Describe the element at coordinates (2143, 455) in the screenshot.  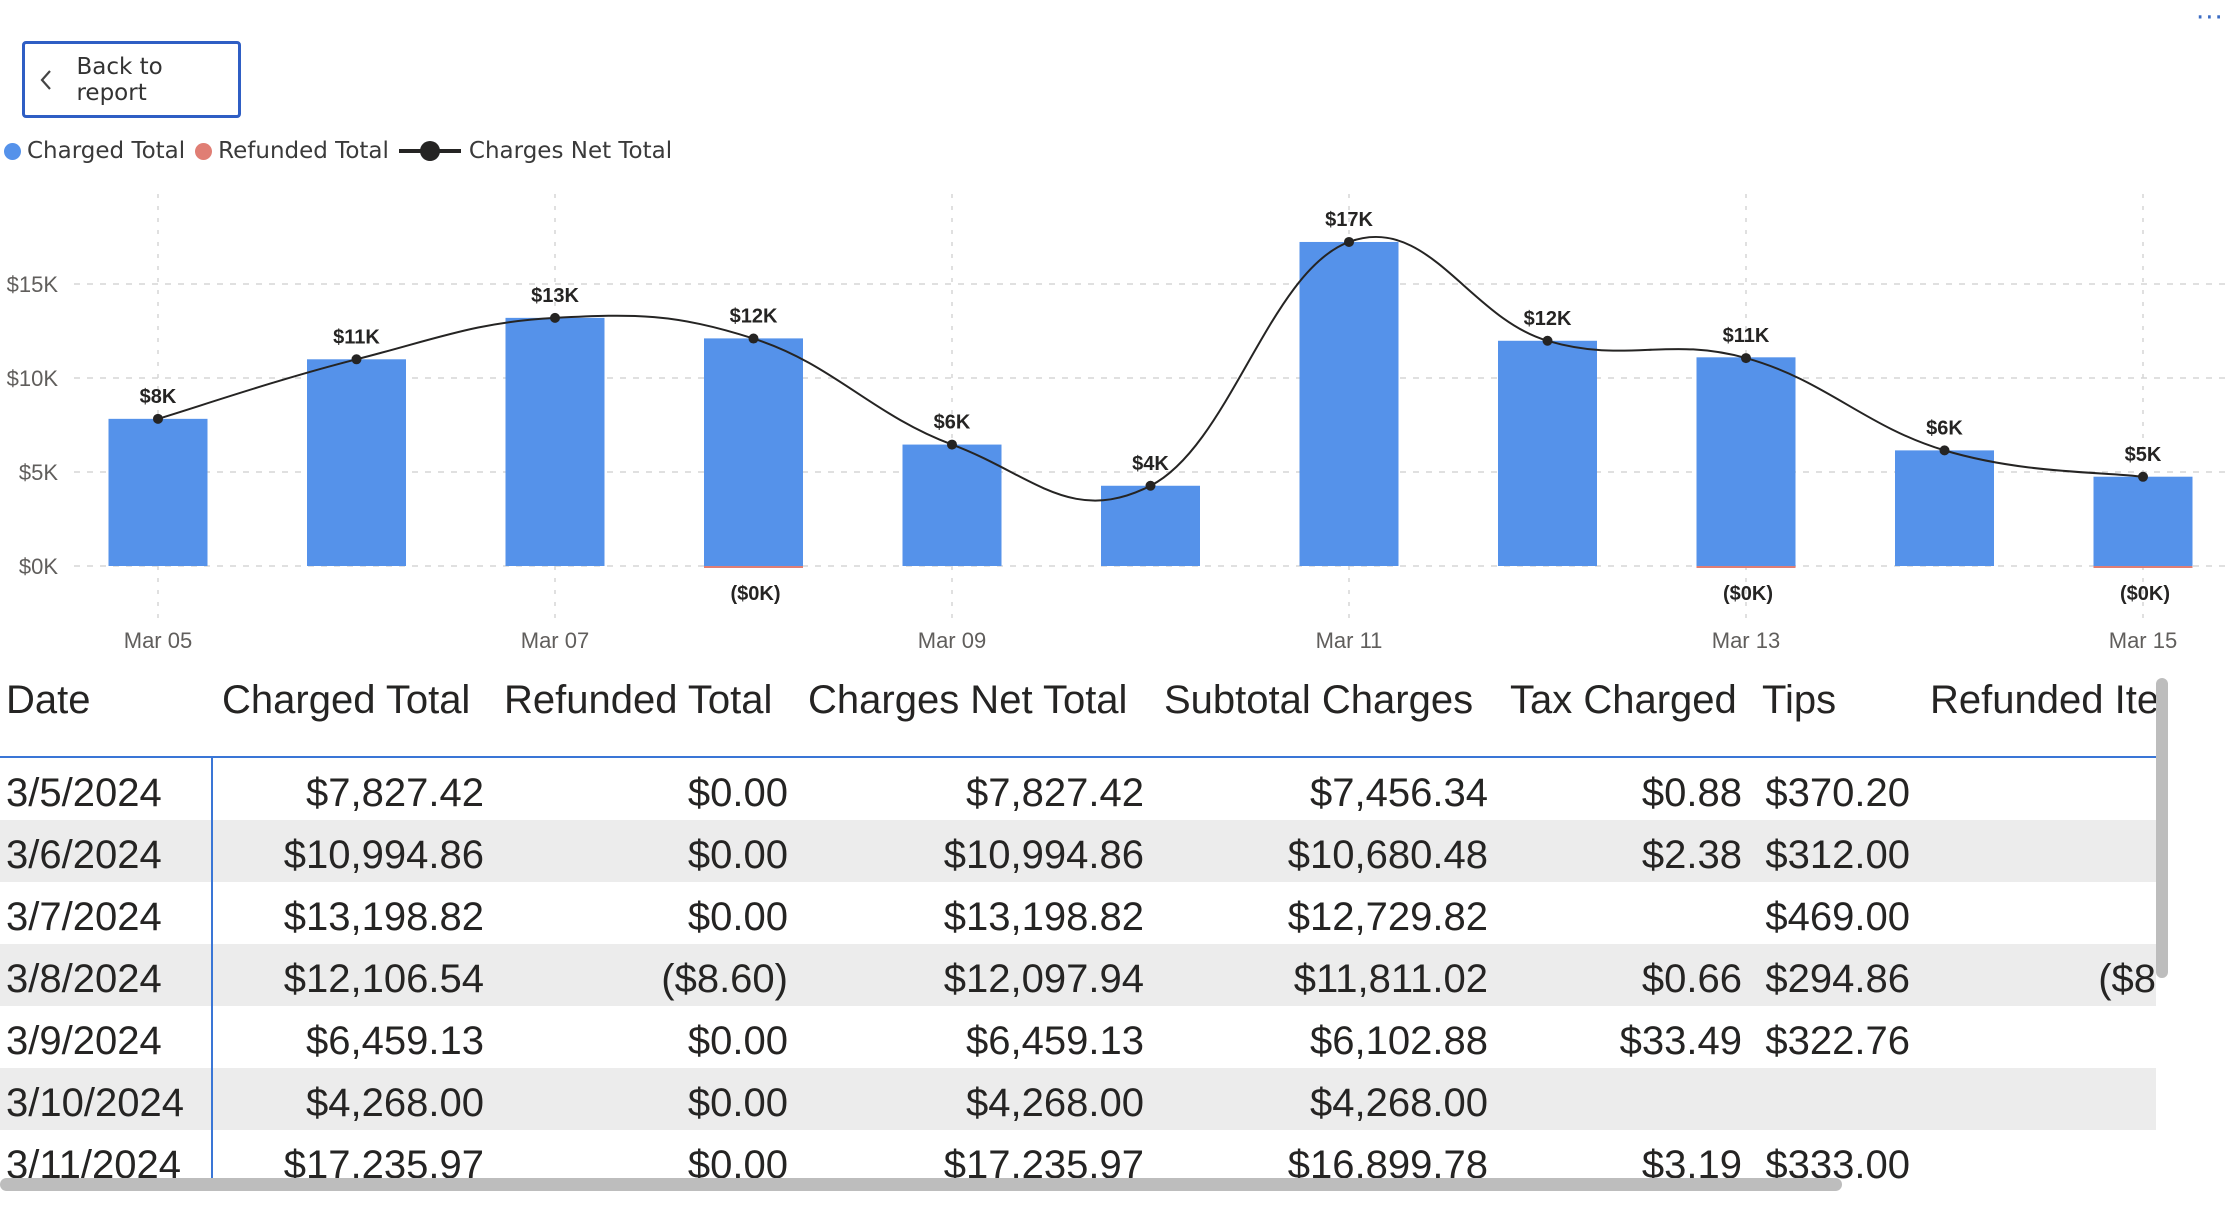
I see `data-label-net-total: $5K` at that location.